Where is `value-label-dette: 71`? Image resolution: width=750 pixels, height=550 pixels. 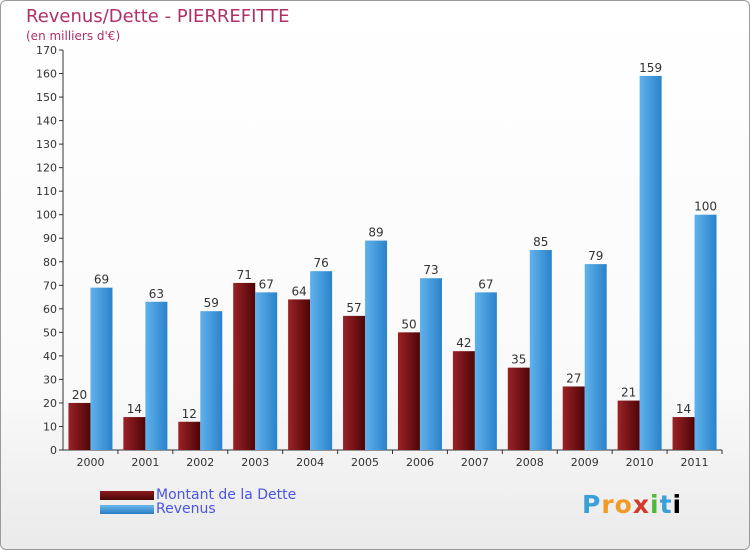
value-label-dette: 71 is located at coordinates (244, 275).